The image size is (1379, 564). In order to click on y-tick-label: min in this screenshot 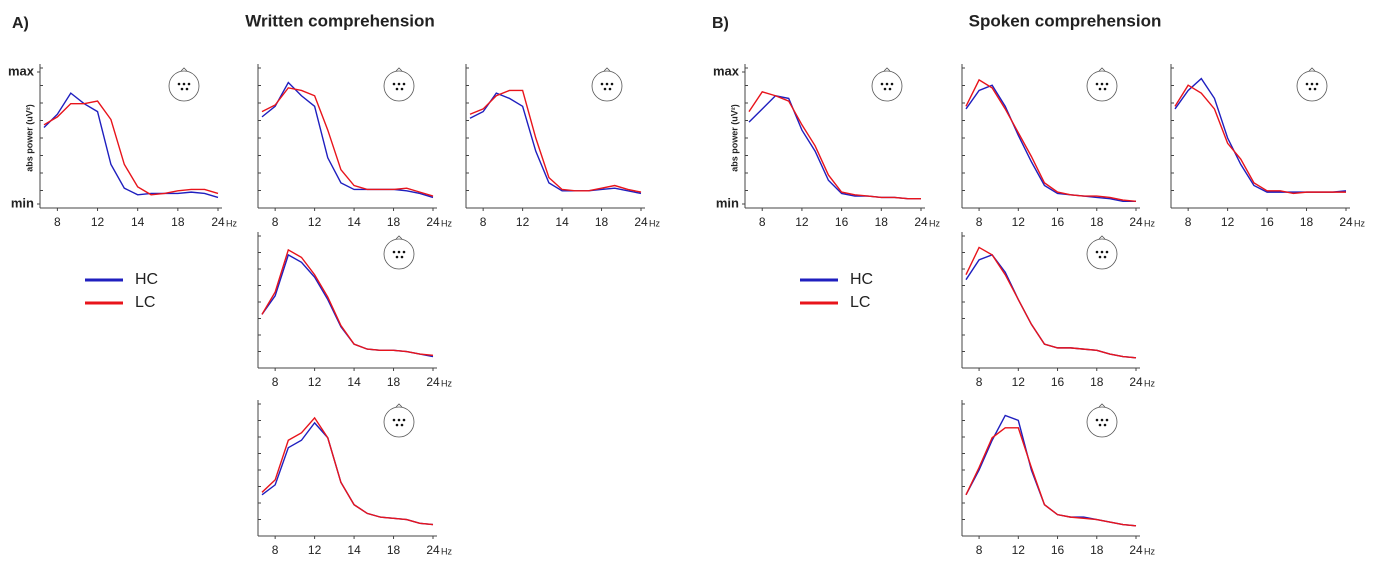, I will do `click(22, 202)`.